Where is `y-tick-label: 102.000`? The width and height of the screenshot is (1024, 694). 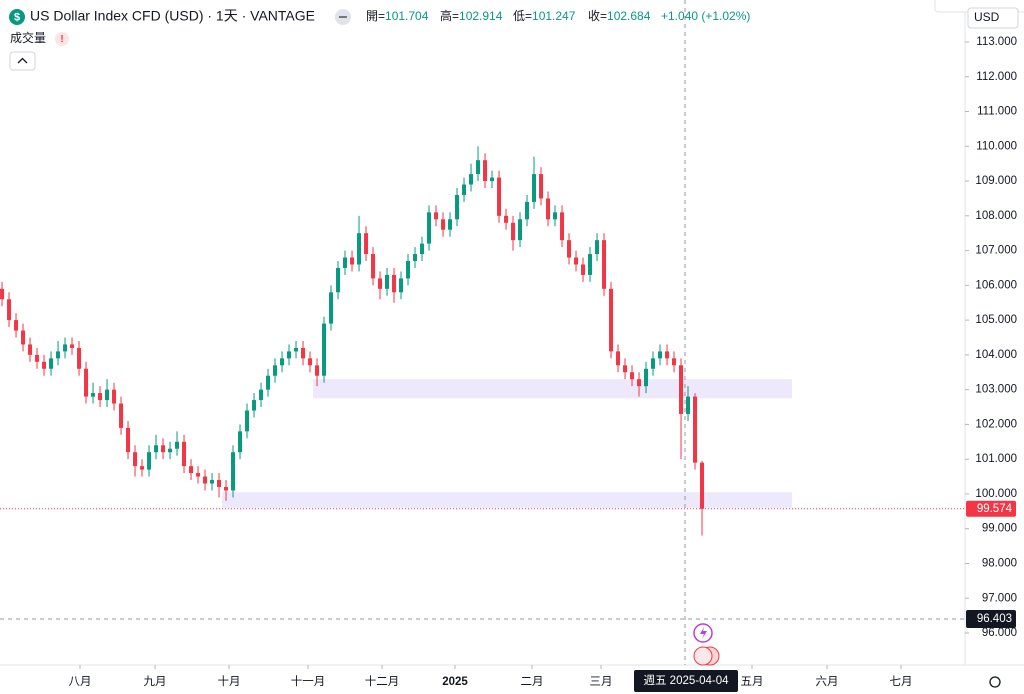
y-tick-label: 102.000 is located at coordinates (996, 424).